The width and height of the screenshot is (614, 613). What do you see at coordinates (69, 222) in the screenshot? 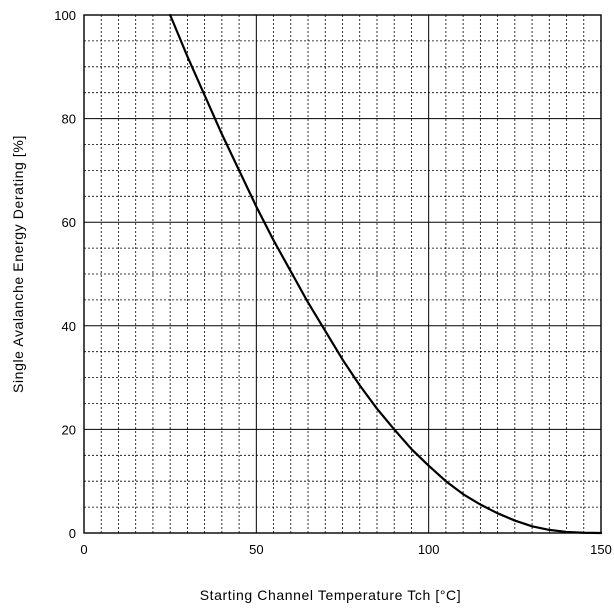
I see `y-tick-label: 60` at bounding box center [69, 222].